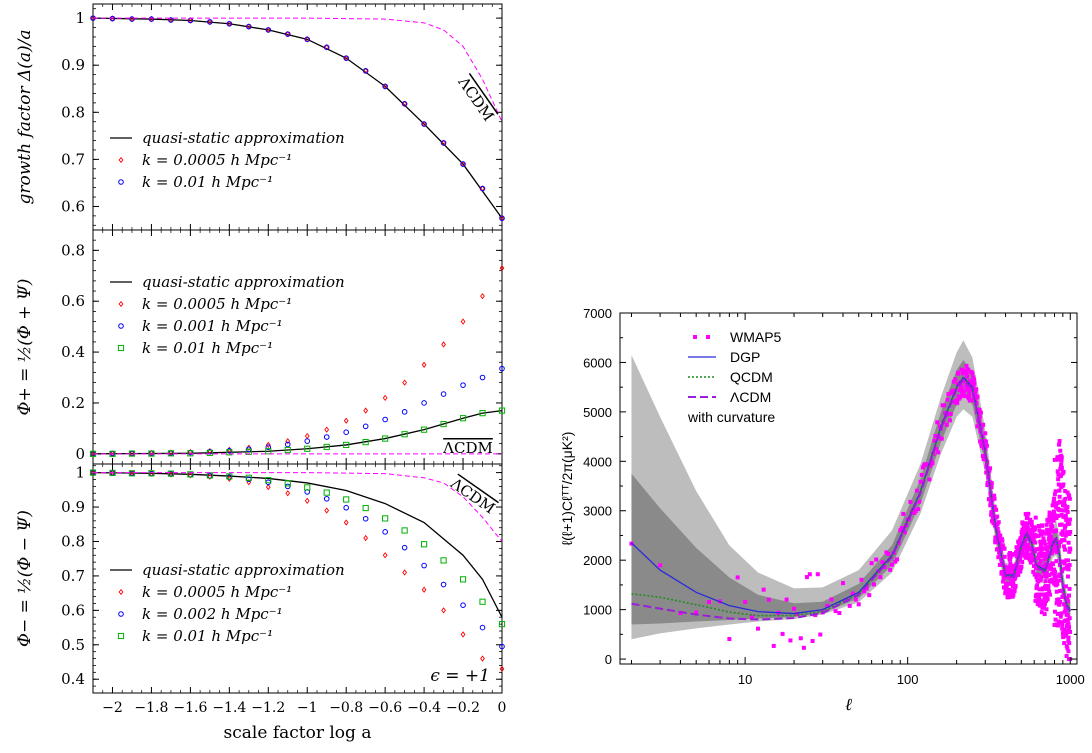  Describe the element at coordinates (212, 614) in the screenshot. I see `legend-label: k = 0.002 h Mpc⁻¹` at that location.